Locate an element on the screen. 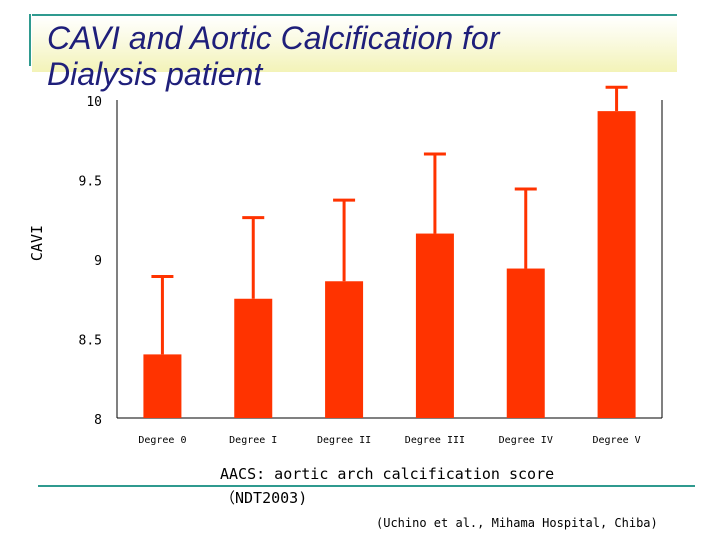 This screenshot has width=720, height=540. slide-title-line-2: Dialysis patient is located at coordinates (155, 74).